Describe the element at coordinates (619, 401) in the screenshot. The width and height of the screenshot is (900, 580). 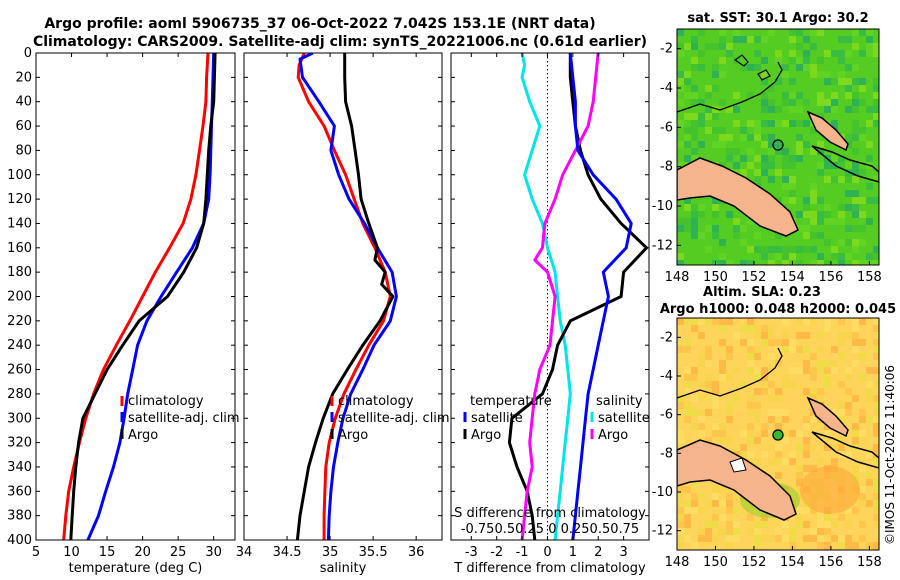
I see `legend-title-salinity: salinity` at that location.